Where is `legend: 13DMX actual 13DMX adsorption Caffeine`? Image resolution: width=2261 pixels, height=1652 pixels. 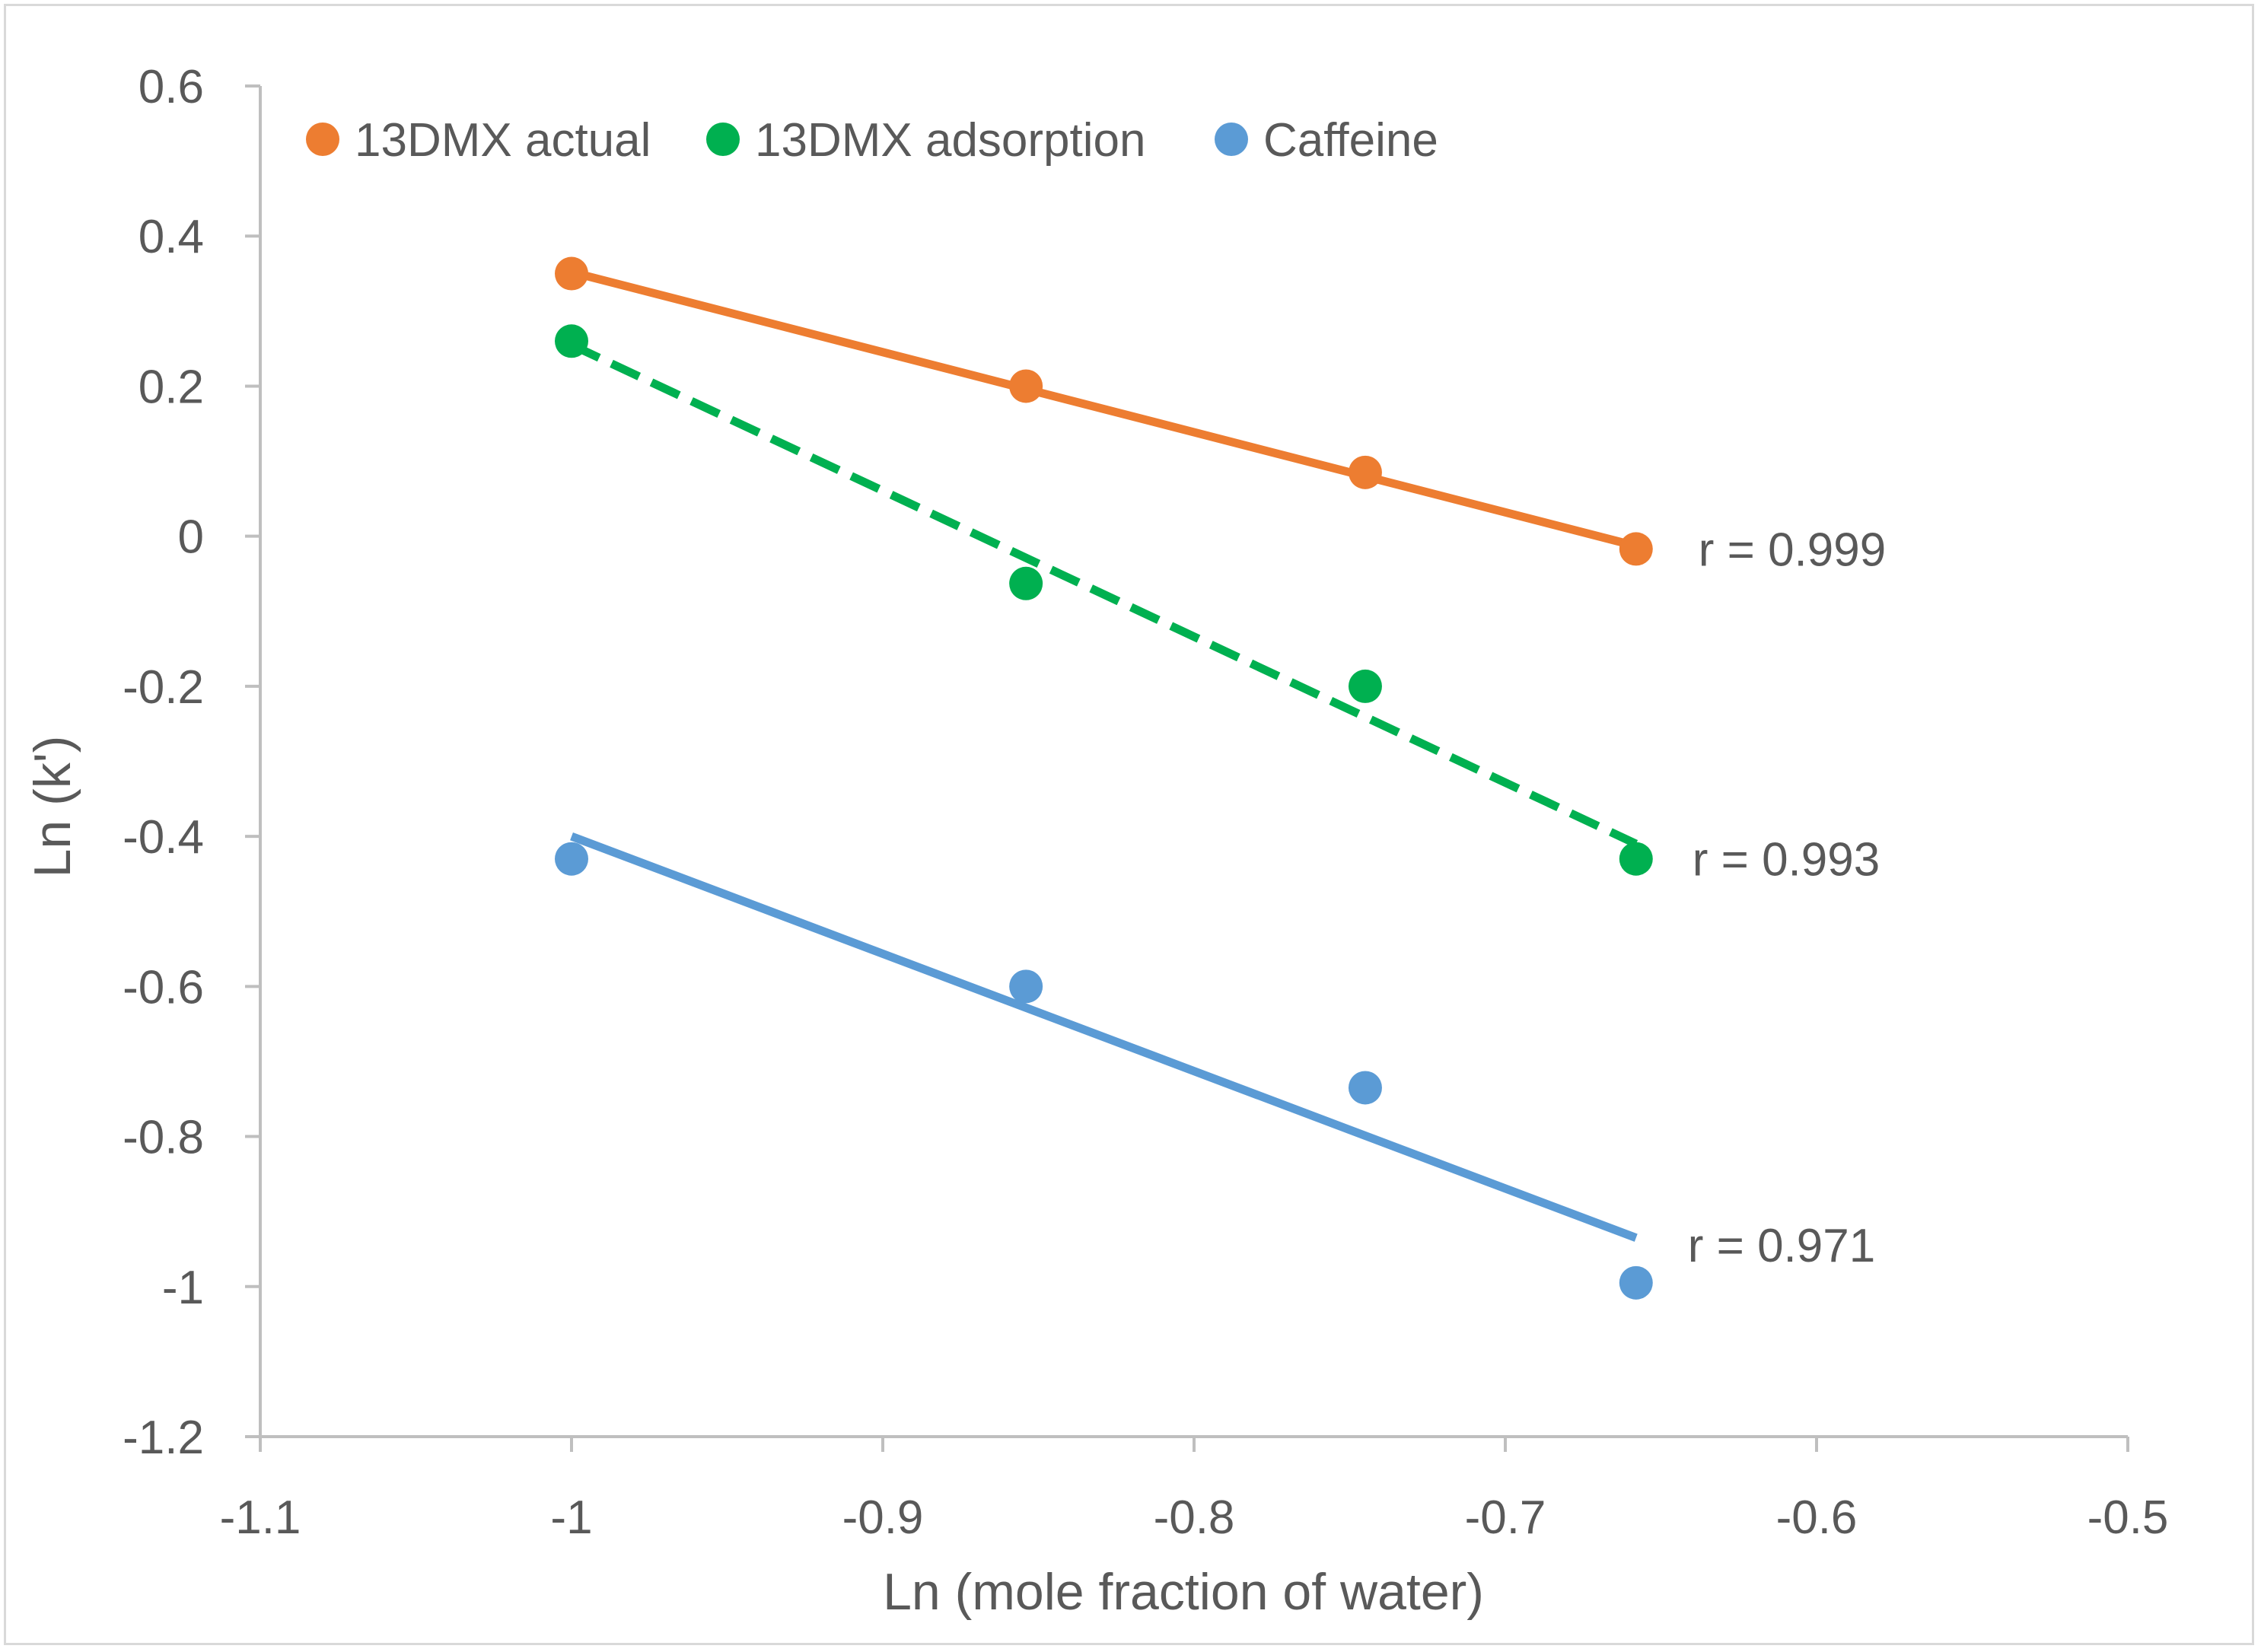 legend: 13DMX actual 13DMX adsorption Caffeine is located at coordinates (872, 140).